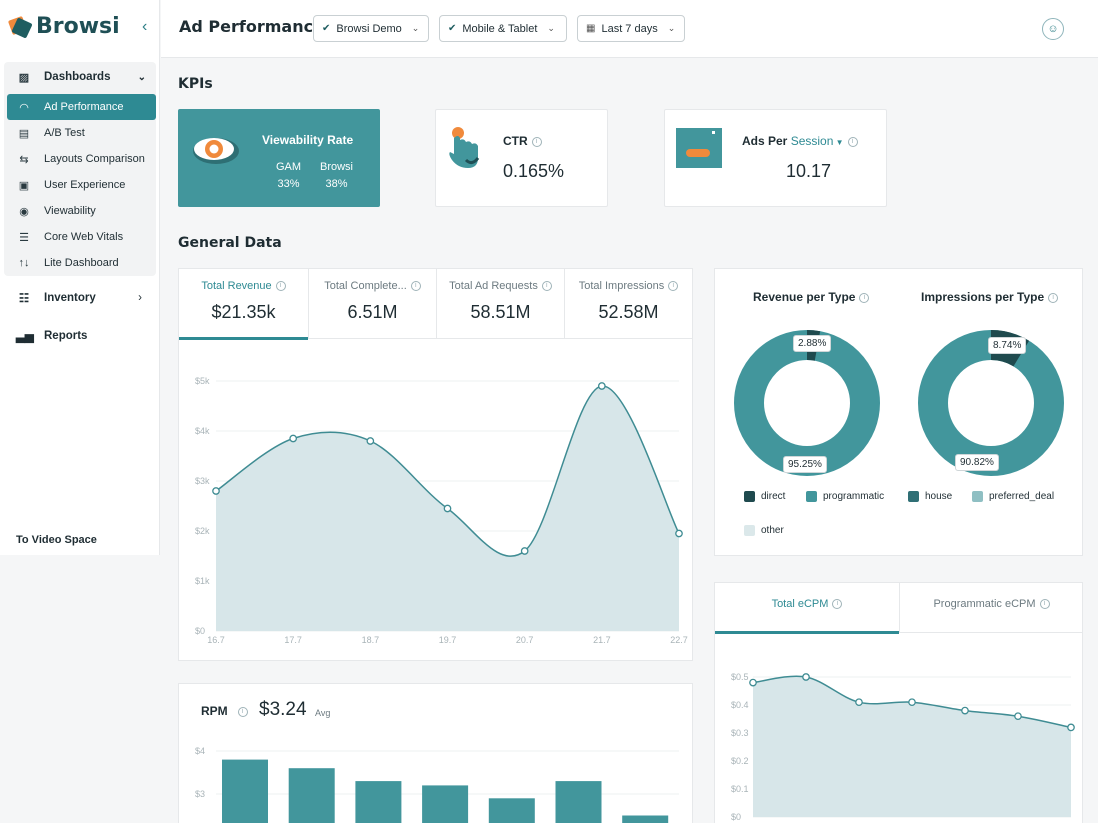 The width and height of the screenshot is (1098, 823). Describe the element at coordinates (202, 531) in the screenshot. I see `y-tick-label: $2k` at that location.